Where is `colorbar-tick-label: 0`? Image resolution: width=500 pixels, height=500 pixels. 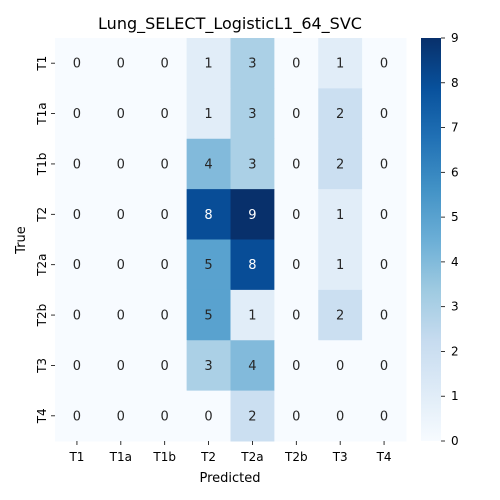
colorbar-tick-label: 0 is located at coordinates (455, 441).